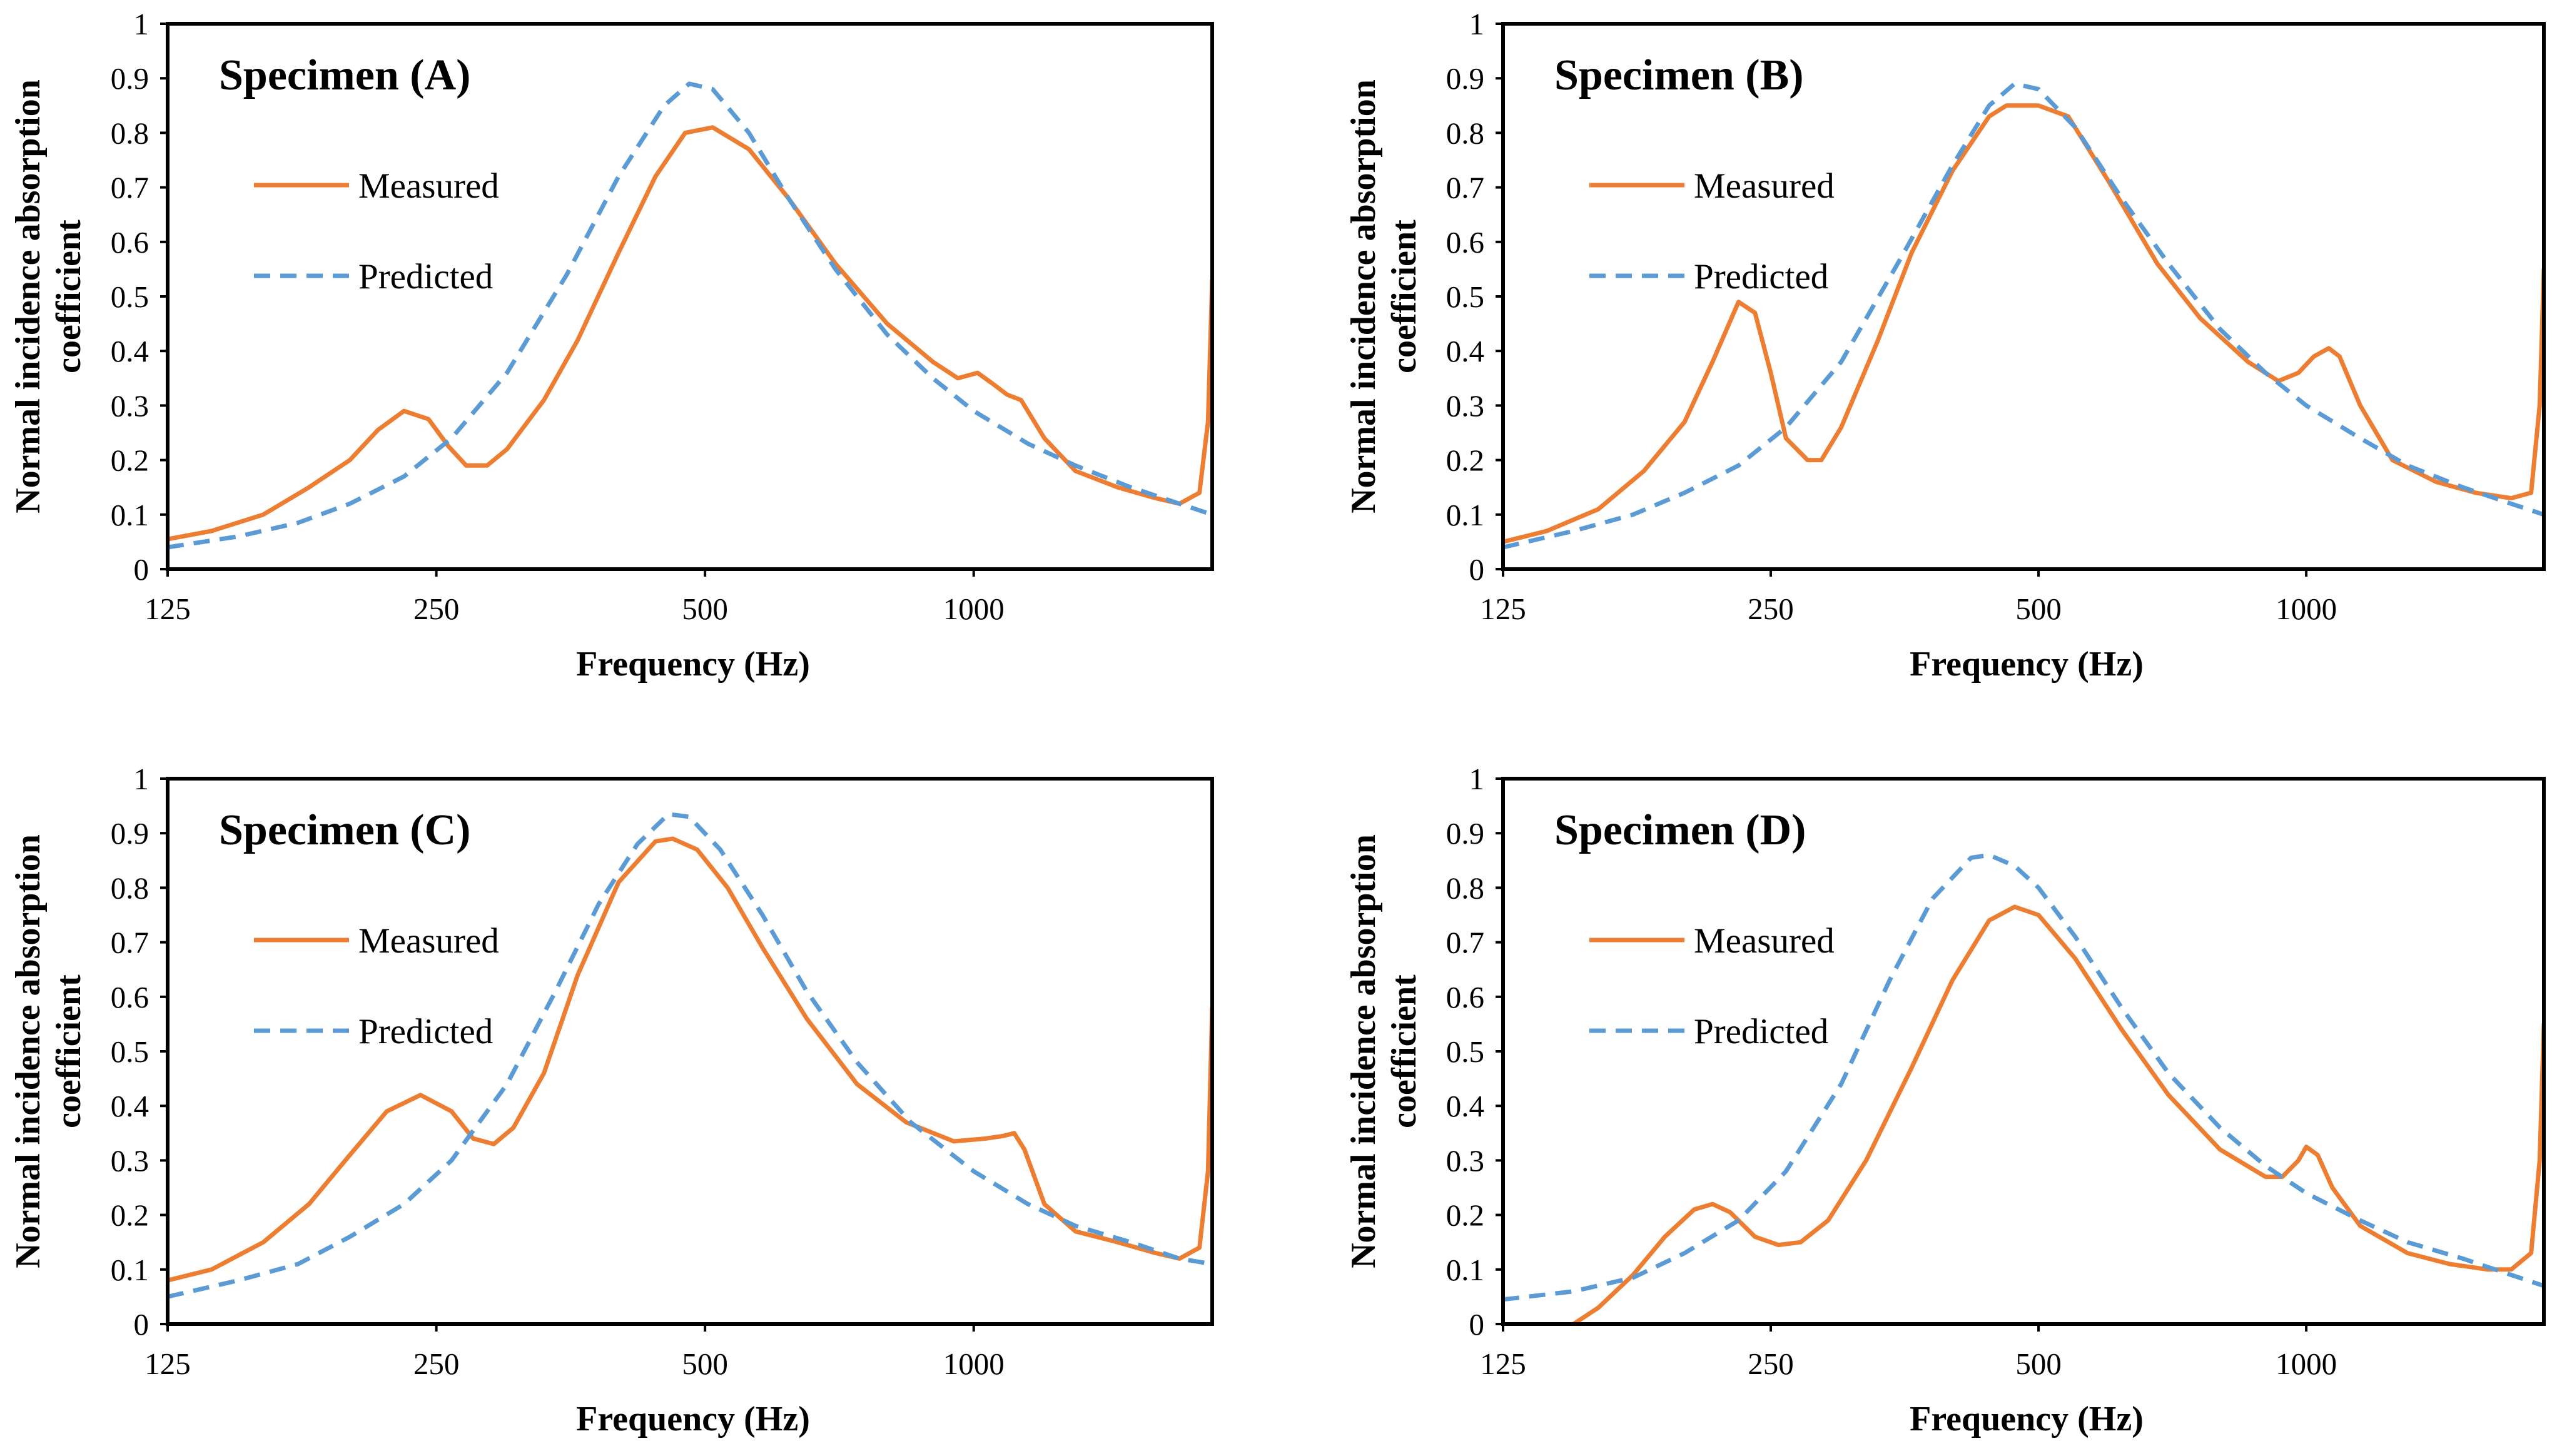 The image size is (2557, 1456). Describe the element at coordinates (344, 75) in the screenshot. I see `panel-title: Specimen (A)` at that location.